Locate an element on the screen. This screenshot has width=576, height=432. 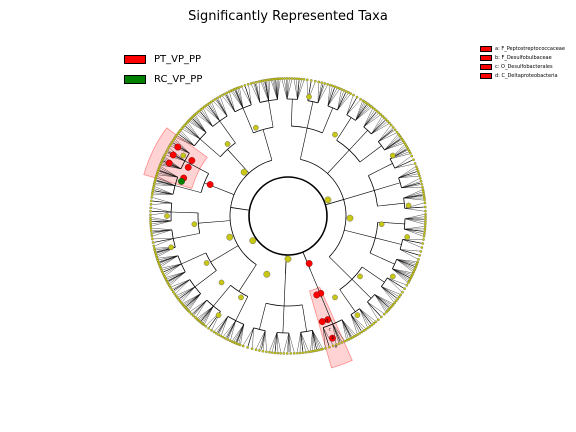
clade-label: c: O_Desulfobacterales is located at coordinates (524, 66).